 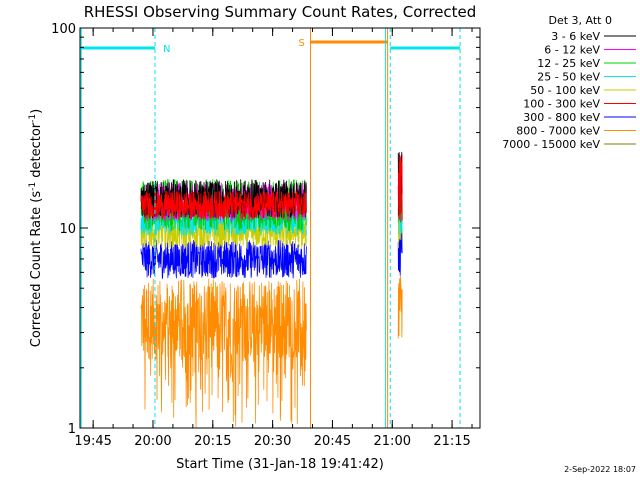 What do you see at coordinates (63, 29) in the screenshot?
I see `y-tick-label: 100` at bounding box center [63, 29].